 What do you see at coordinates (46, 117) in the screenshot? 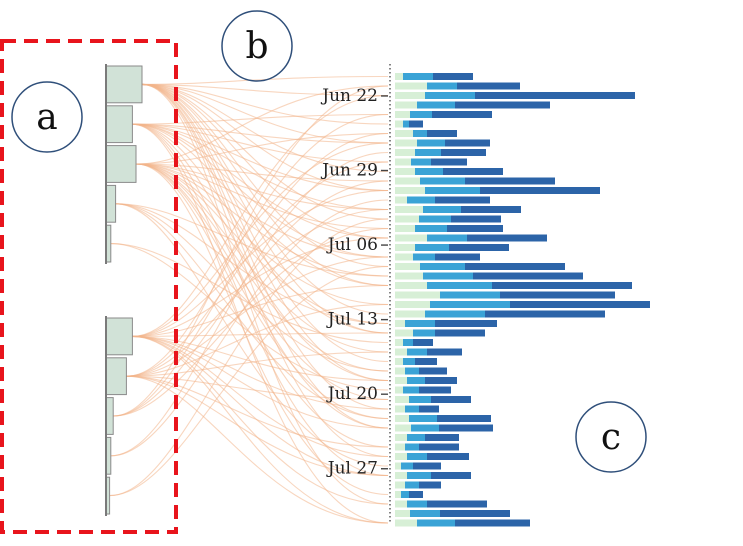
I see `panel-a-label: a` at bounding box center [46, 117].